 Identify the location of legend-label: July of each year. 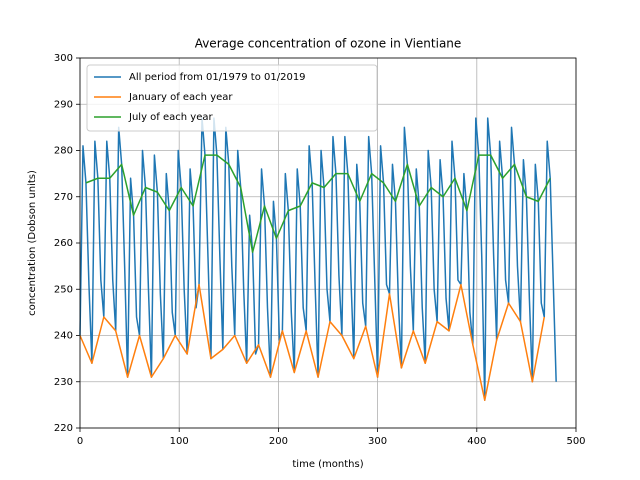
(170, 117).